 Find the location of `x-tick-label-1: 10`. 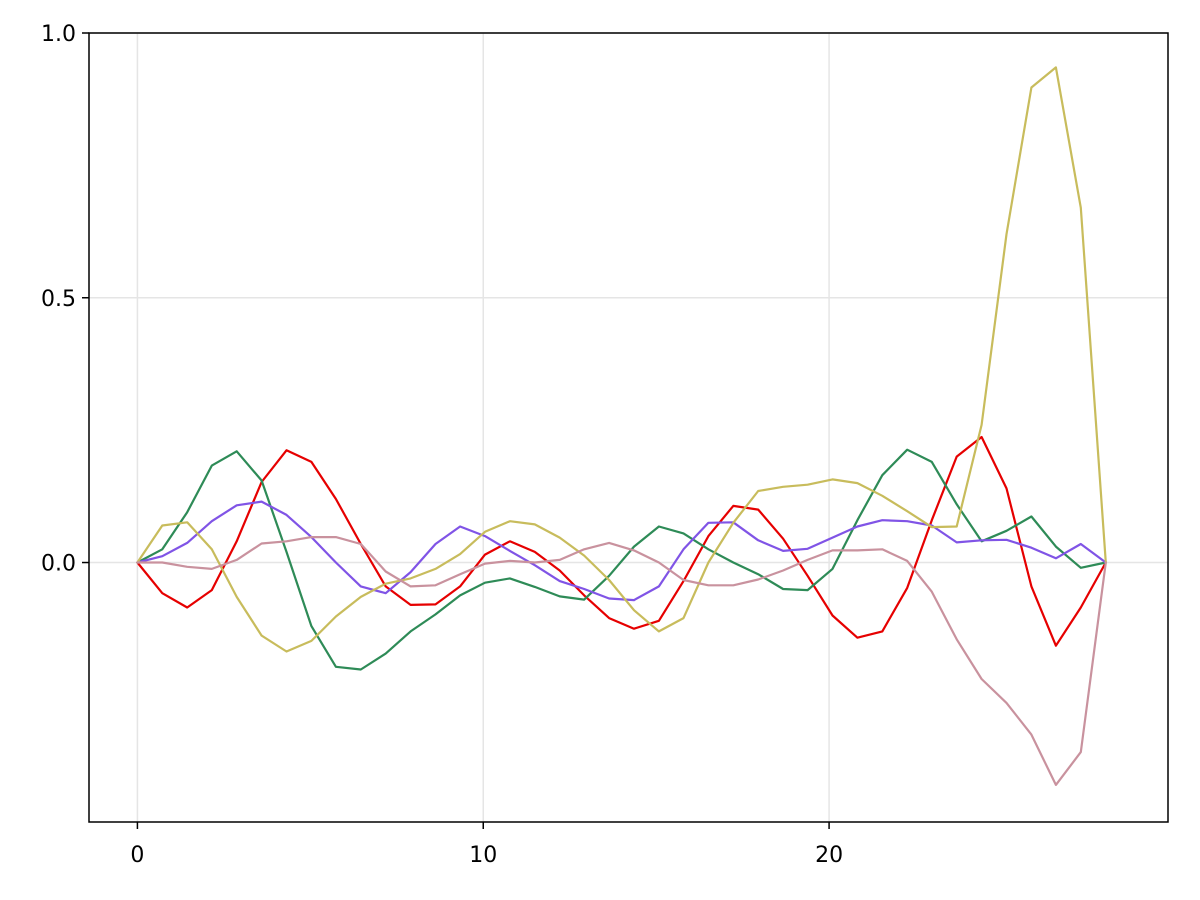

x-tick-label-1: 10 is located at coordinates (483, 855).